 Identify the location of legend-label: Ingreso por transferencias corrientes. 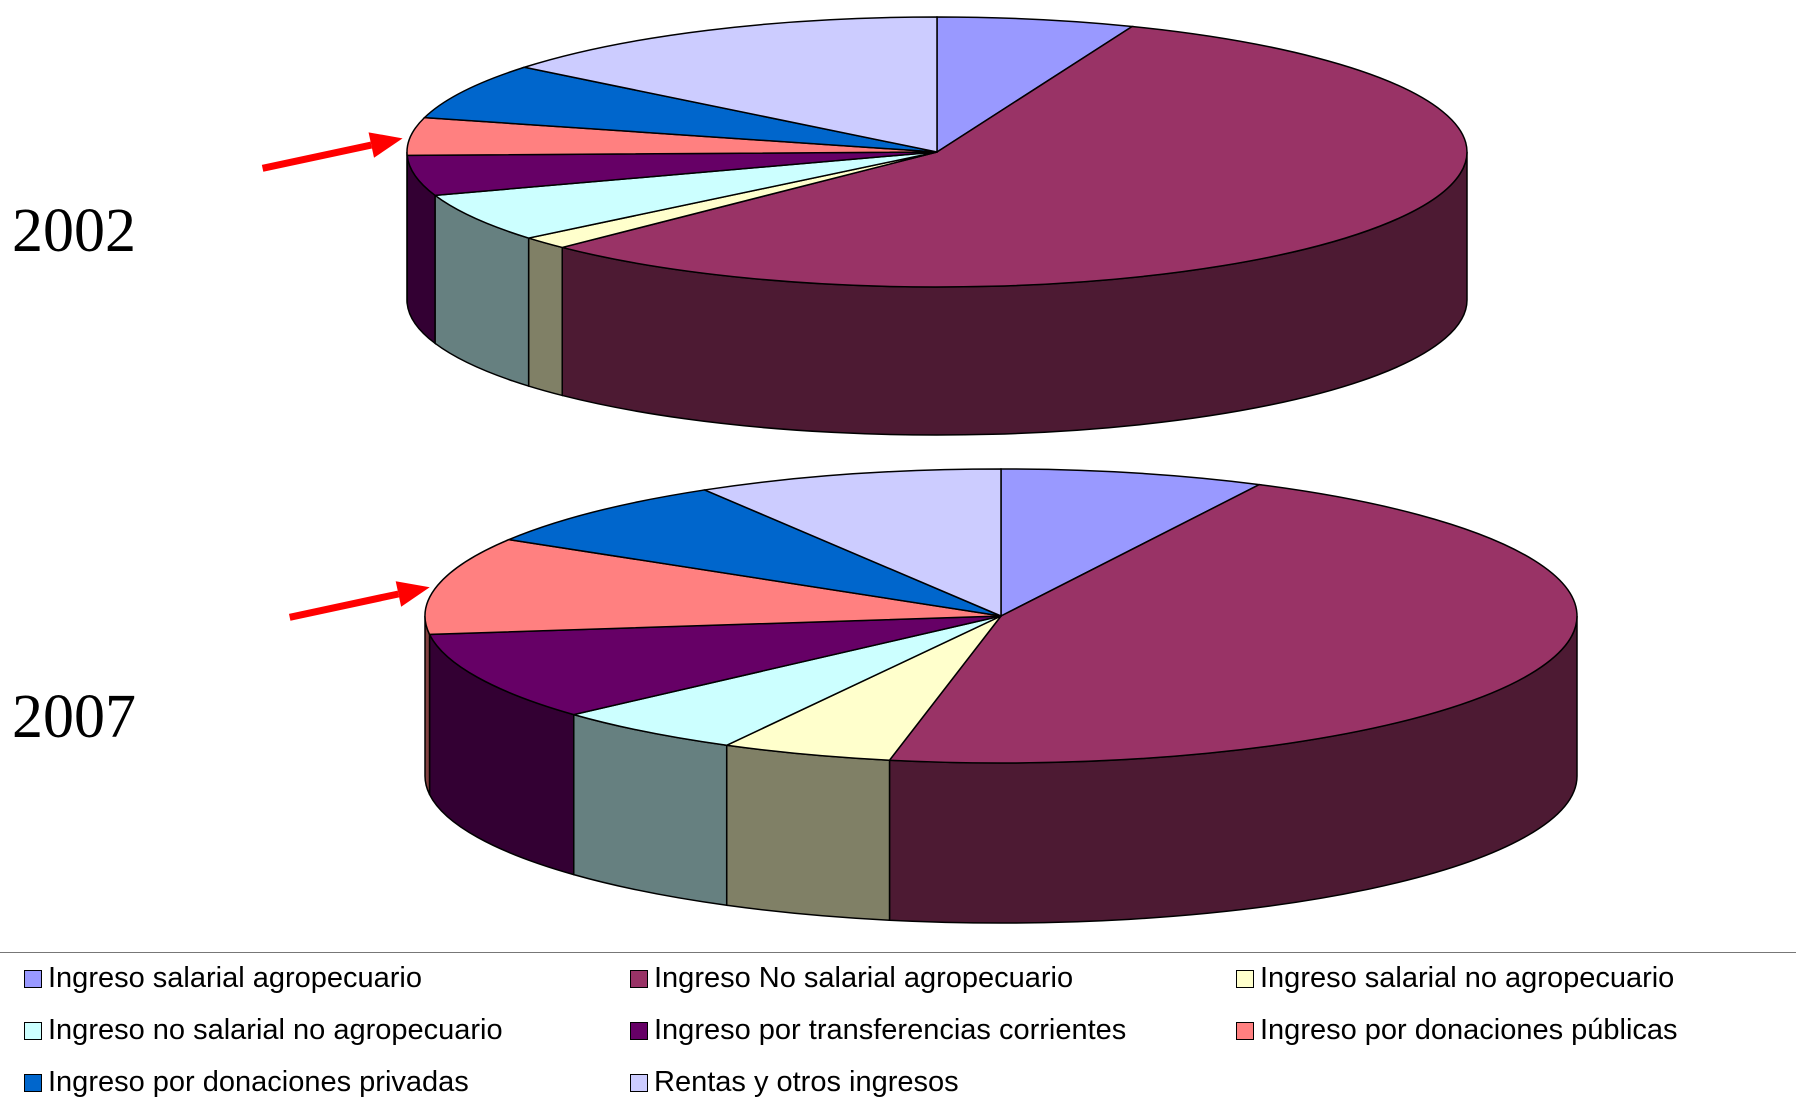
(890, 1030).